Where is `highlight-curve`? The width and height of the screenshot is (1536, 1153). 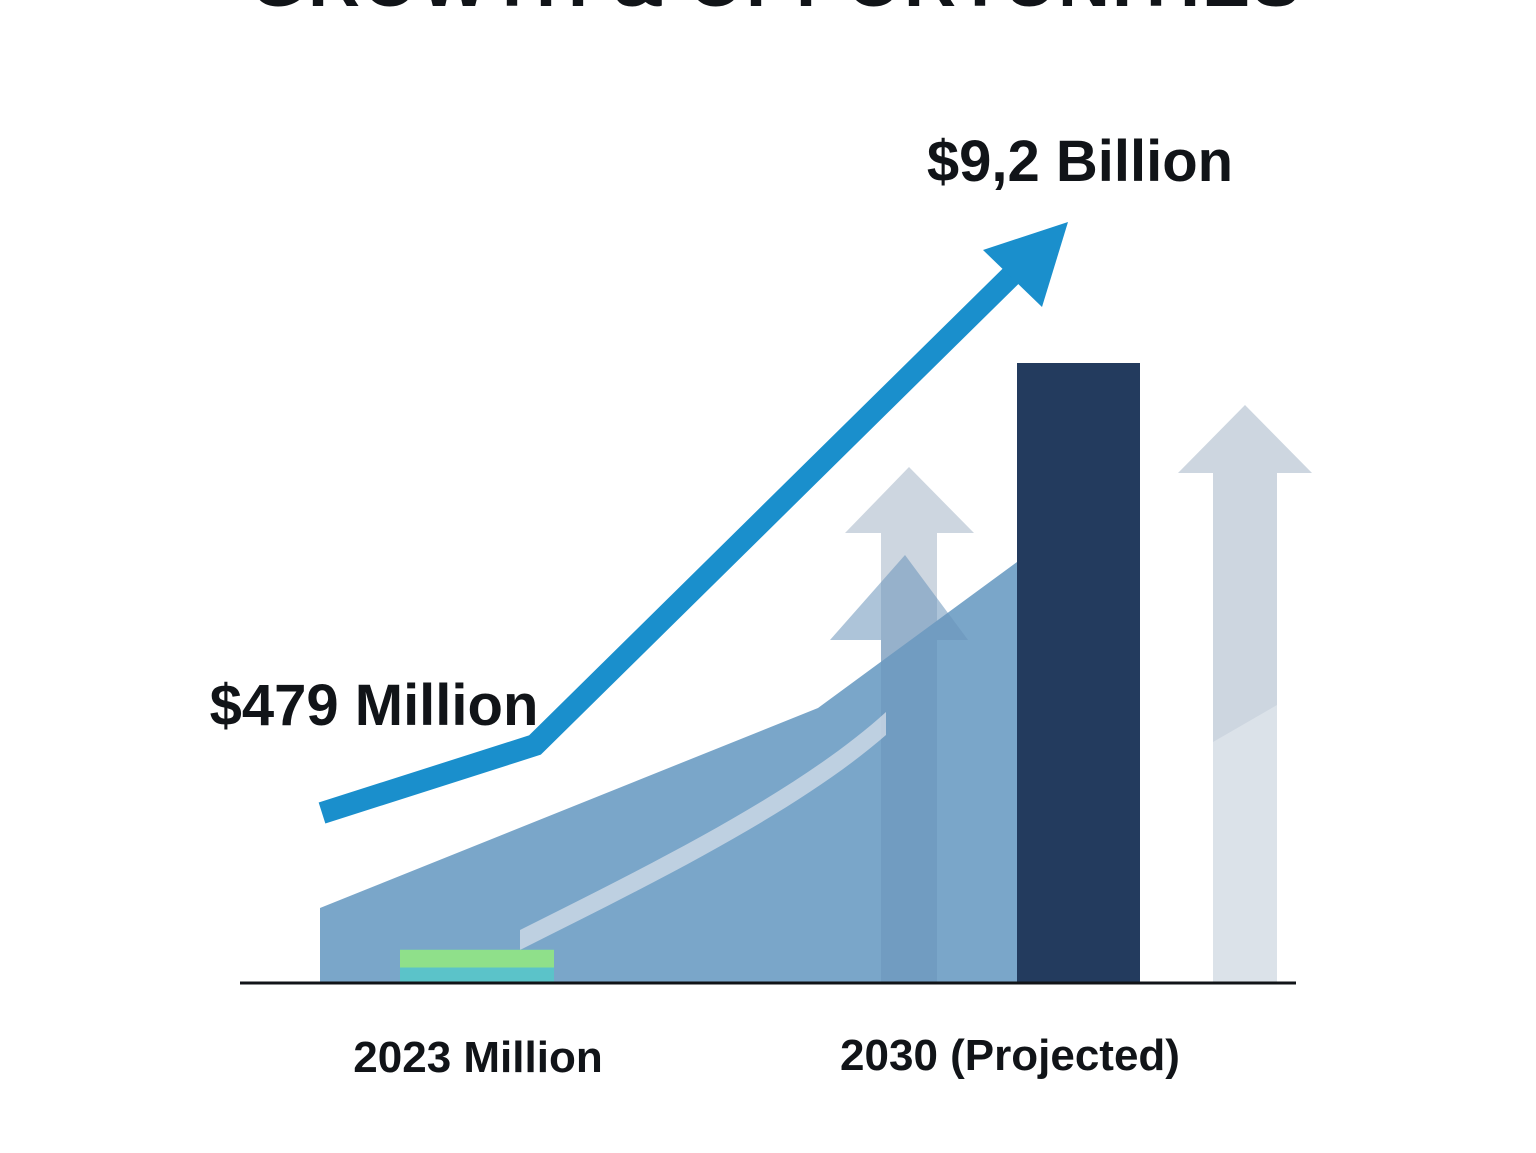
highlight-curve is located at coordinates (703, 831).